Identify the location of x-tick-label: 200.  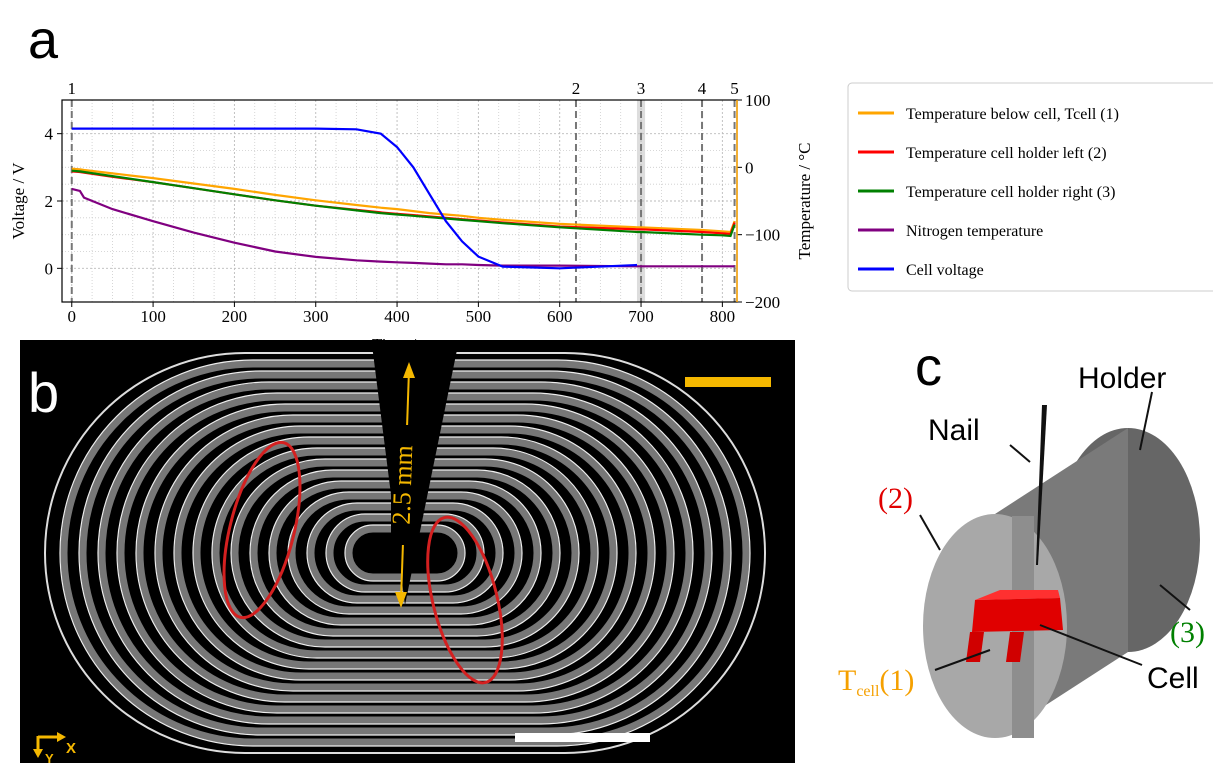
(235, 316).